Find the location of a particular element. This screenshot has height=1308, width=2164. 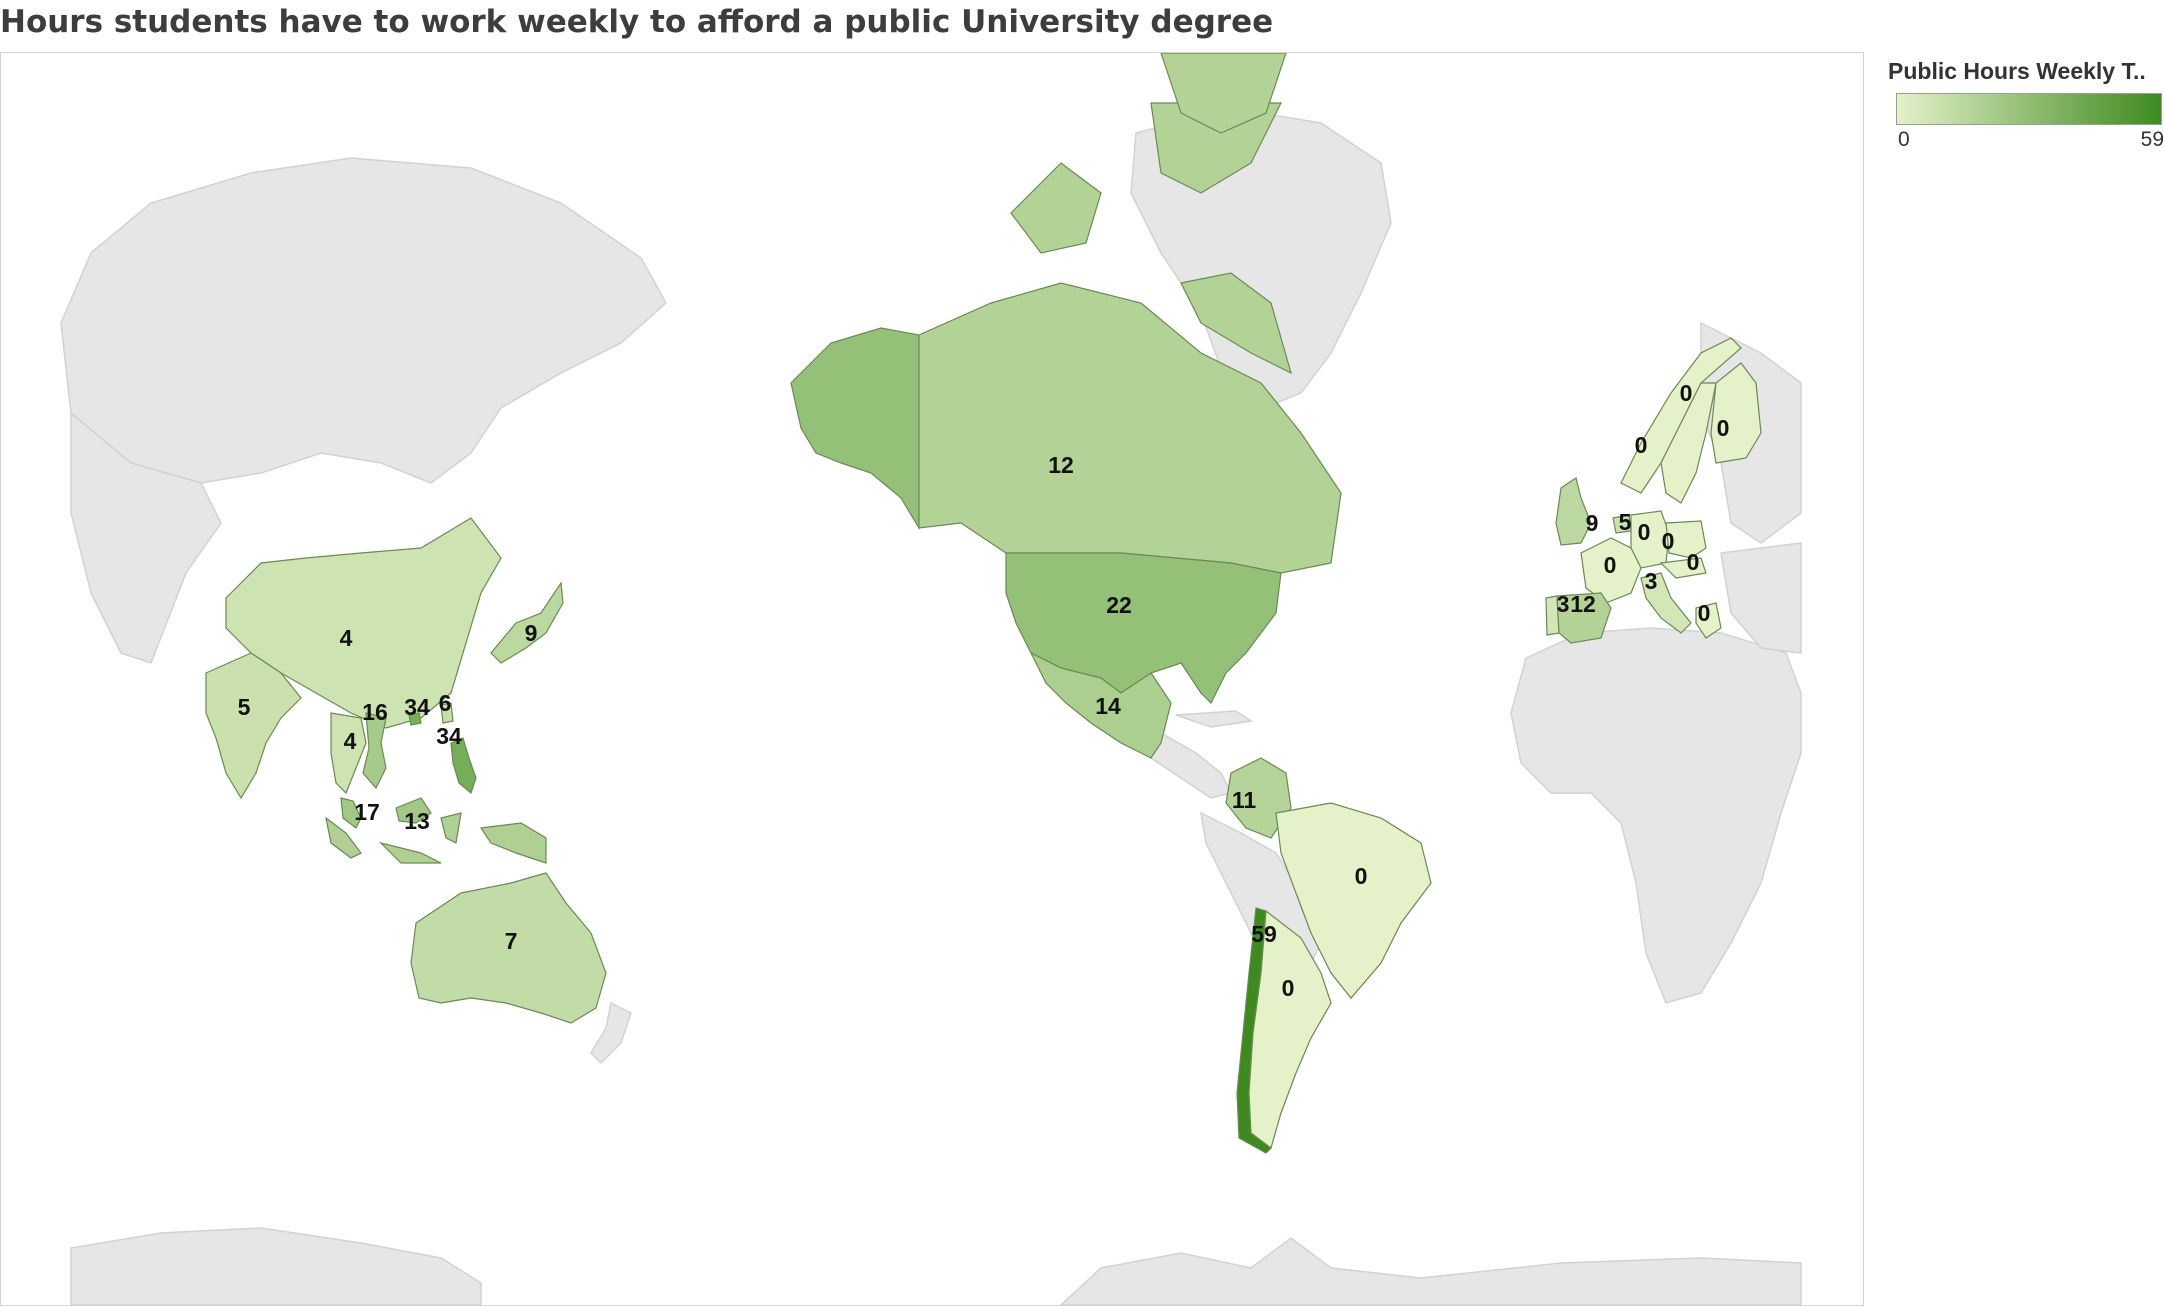

region-india is located at coordinates (253, 726).